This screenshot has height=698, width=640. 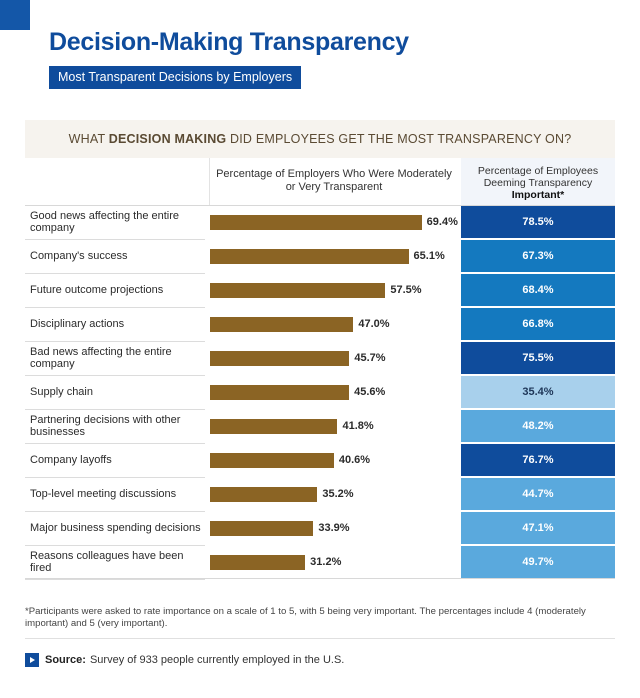 What do you see at coordinates (374, 324) in the screenshot?
I see `employer-transparency-value: 47.0%` at bounding box center [374, 324].